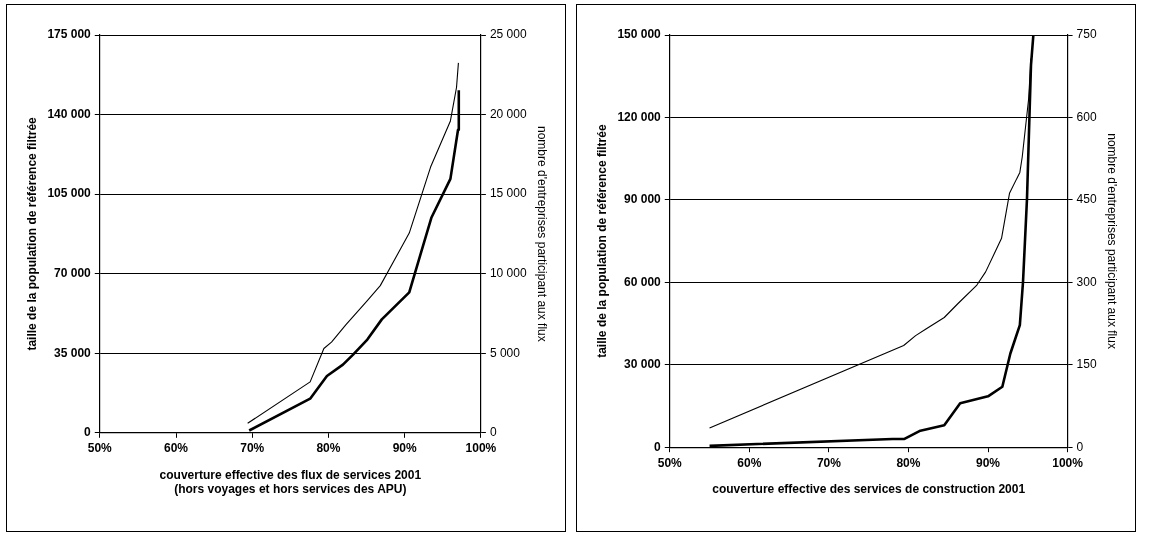  What do you see at coordinates (869, 489) in the screenshot?
I see `x-axis-title: couverture effective des services de construction 2001` at bounding box center [869, 489].